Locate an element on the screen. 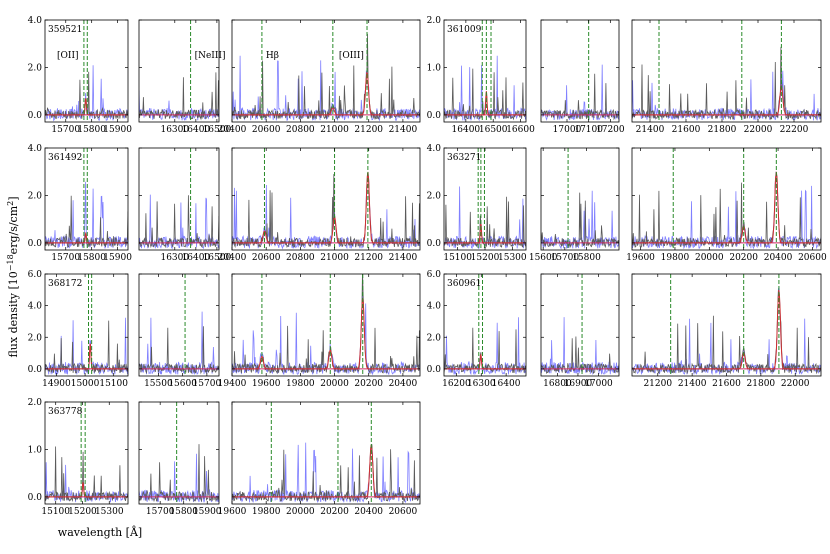  spectrum-panel: 14900 15000 15100 0.0 2.0 4.0 6.0 368172 is located at coordinates (78, 329).